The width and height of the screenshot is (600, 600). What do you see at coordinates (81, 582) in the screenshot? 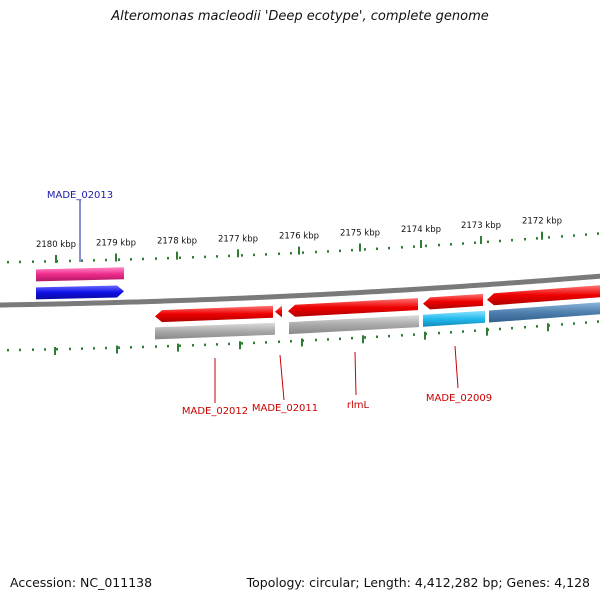
I see `accession-text: Accession: NC_011138` at bounding box center [81, 582].